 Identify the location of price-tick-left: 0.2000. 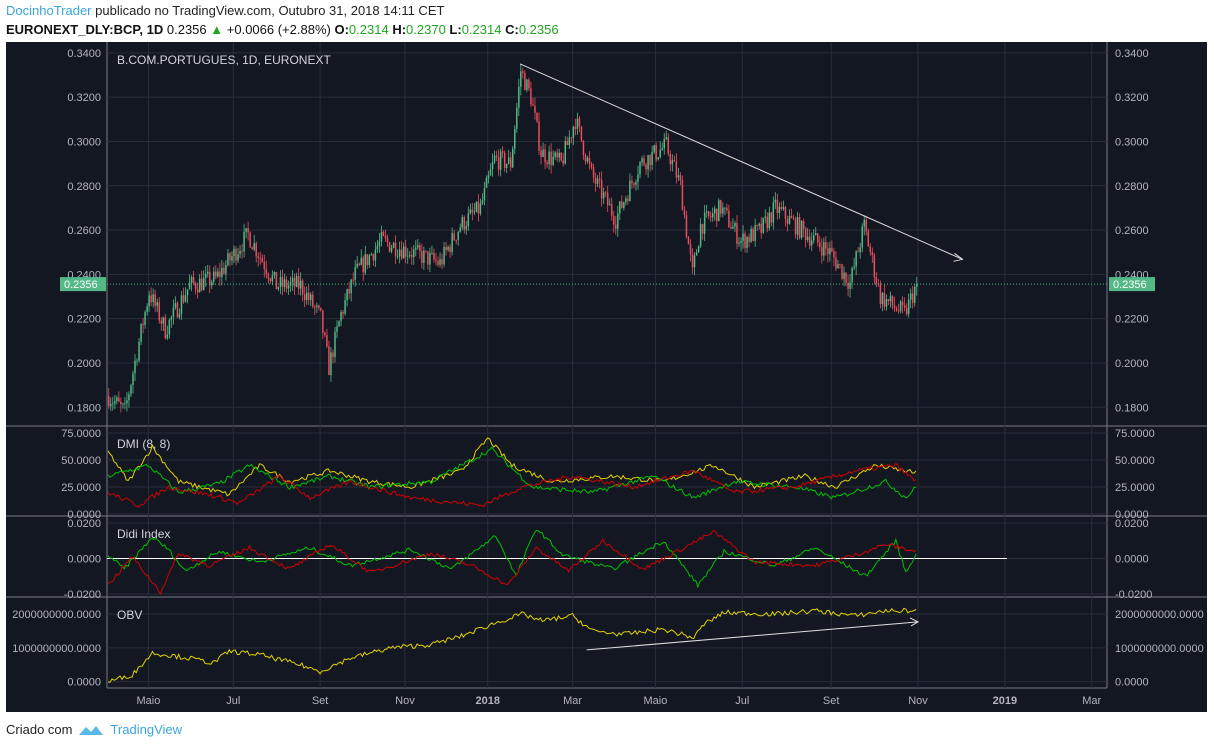
(84, 364).